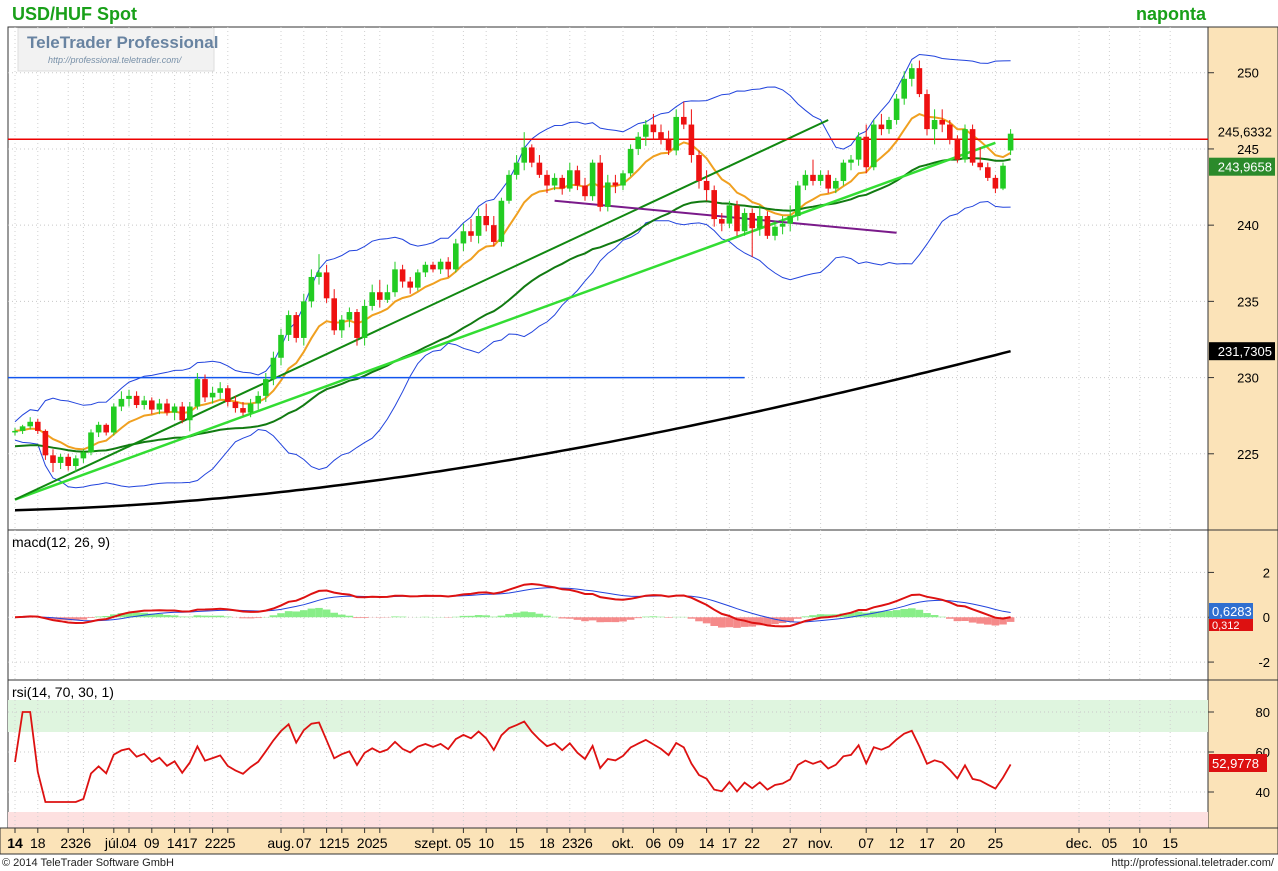  What do you see at coordinates (730, 843) in the screenshot?
I see `date-tick-label: 17` at bounding box center [730, 843].